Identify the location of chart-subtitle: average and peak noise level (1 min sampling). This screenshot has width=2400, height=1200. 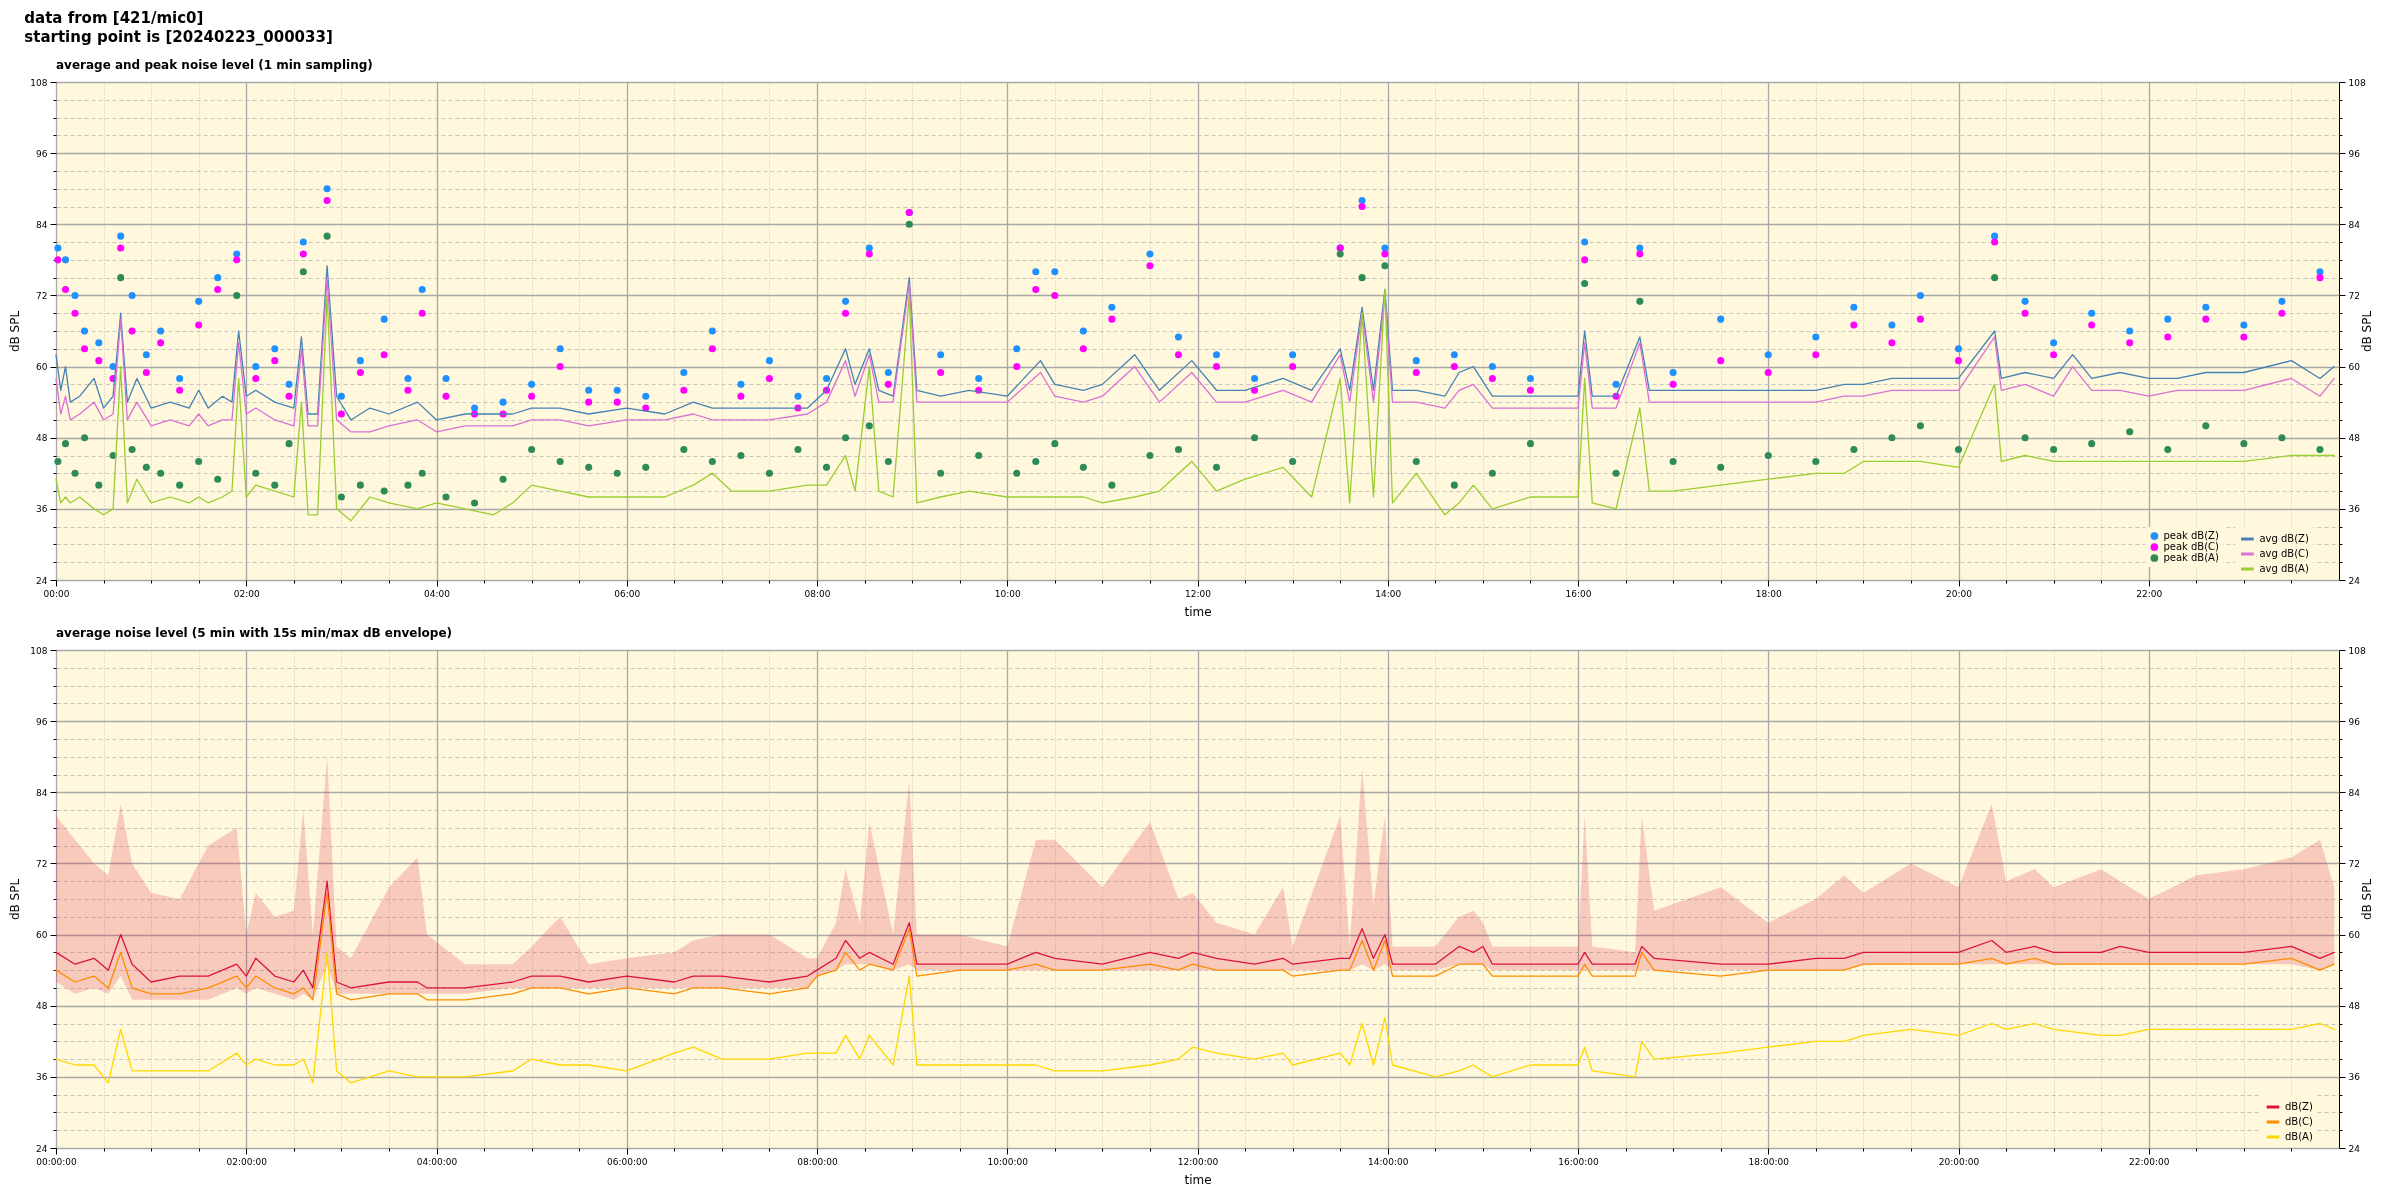
(214, 65).